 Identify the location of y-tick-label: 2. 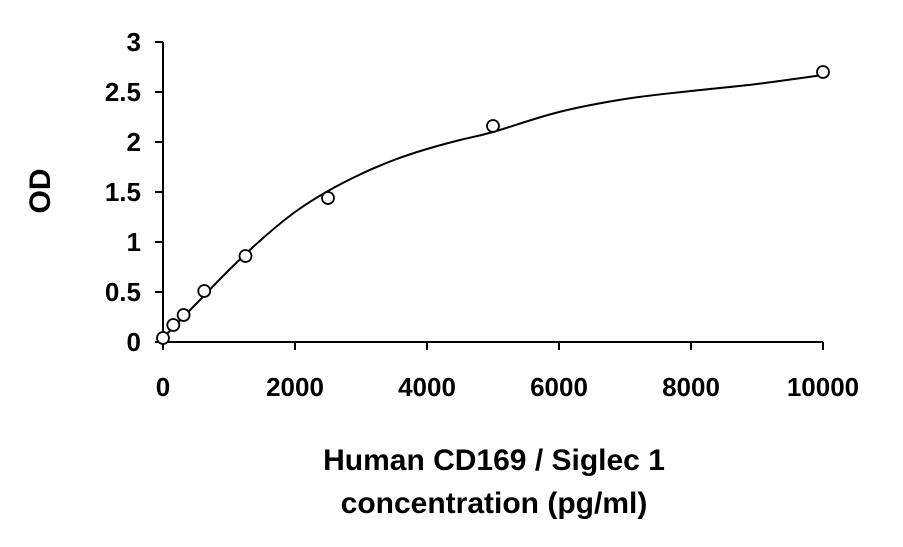
(134, 142).